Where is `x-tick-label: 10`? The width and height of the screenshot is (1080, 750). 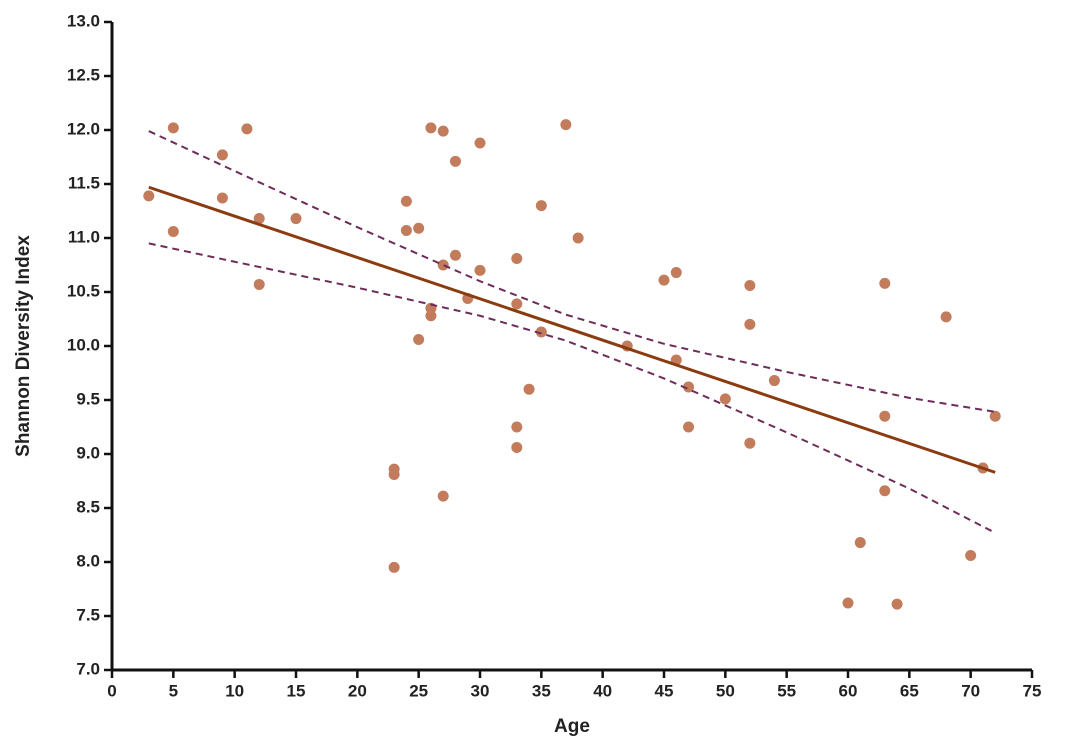
x-tick-label: 10 is located at coordinates (234, 690).